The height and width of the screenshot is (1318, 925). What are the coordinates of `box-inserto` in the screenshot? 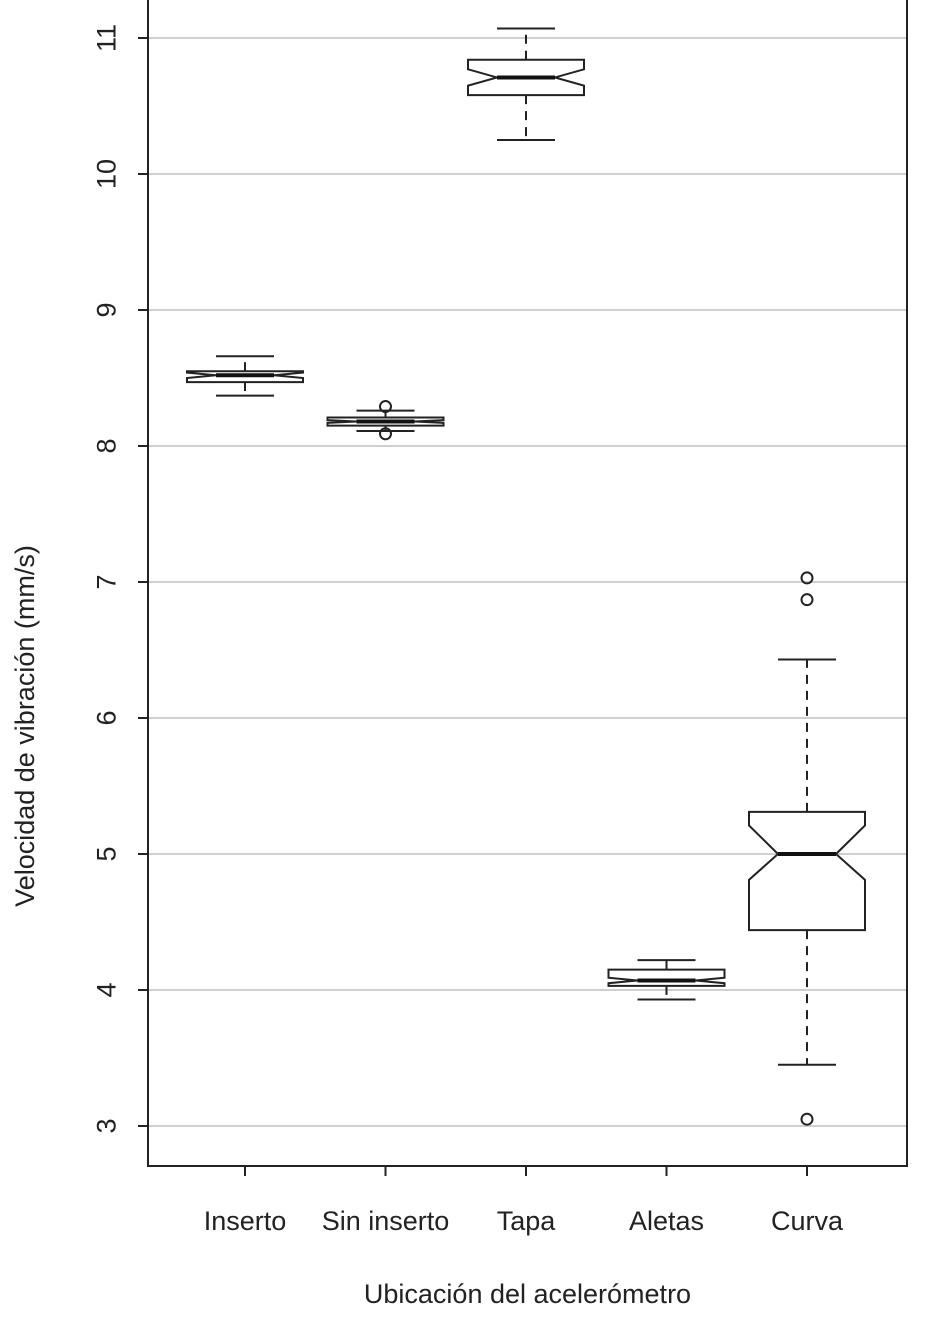 It's located at (245, 376).